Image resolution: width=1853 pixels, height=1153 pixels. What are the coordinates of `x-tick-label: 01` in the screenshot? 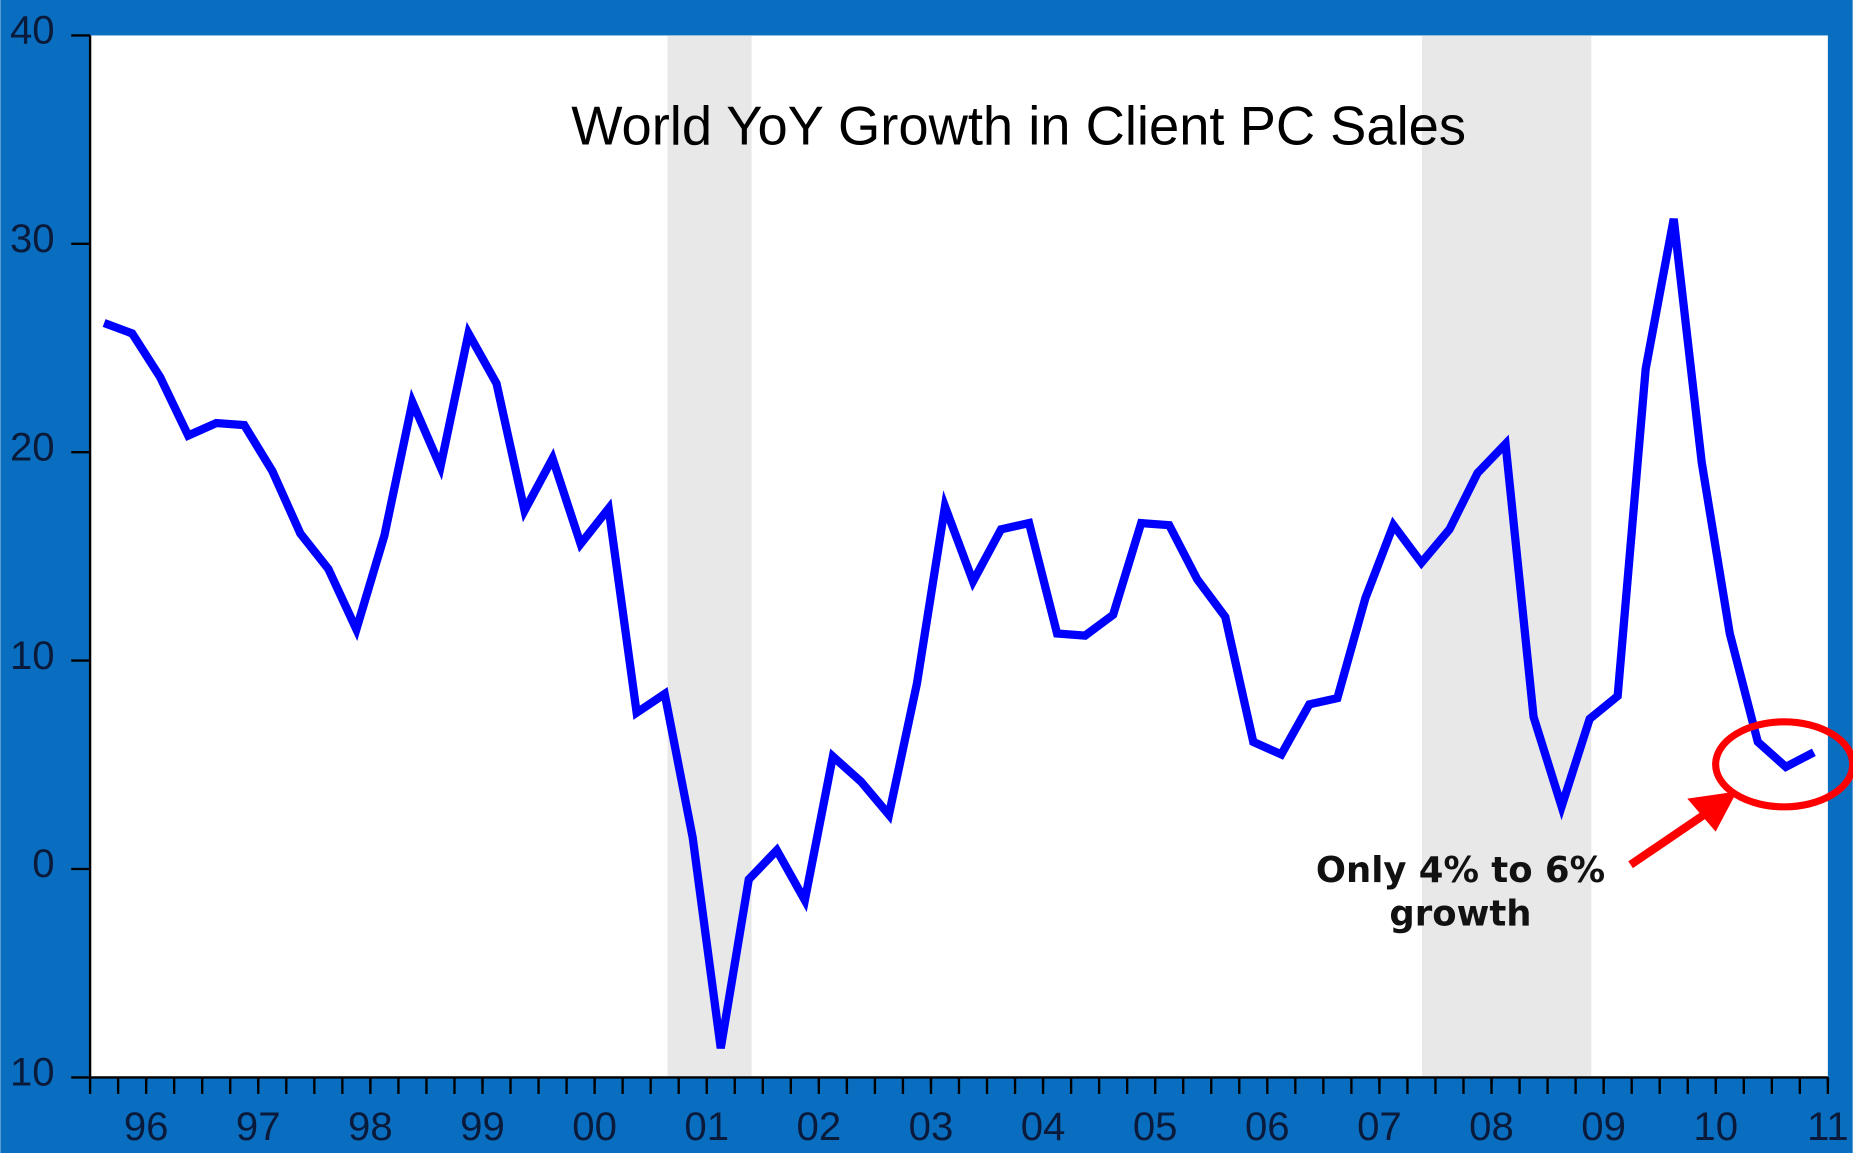 It's located at (706, 1126).